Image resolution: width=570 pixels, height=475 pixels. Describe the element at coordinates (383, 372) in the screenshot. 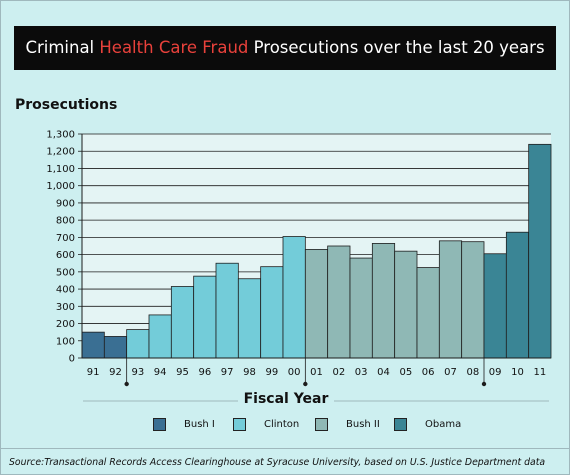

I see `x-tick-label: 04` at that location.